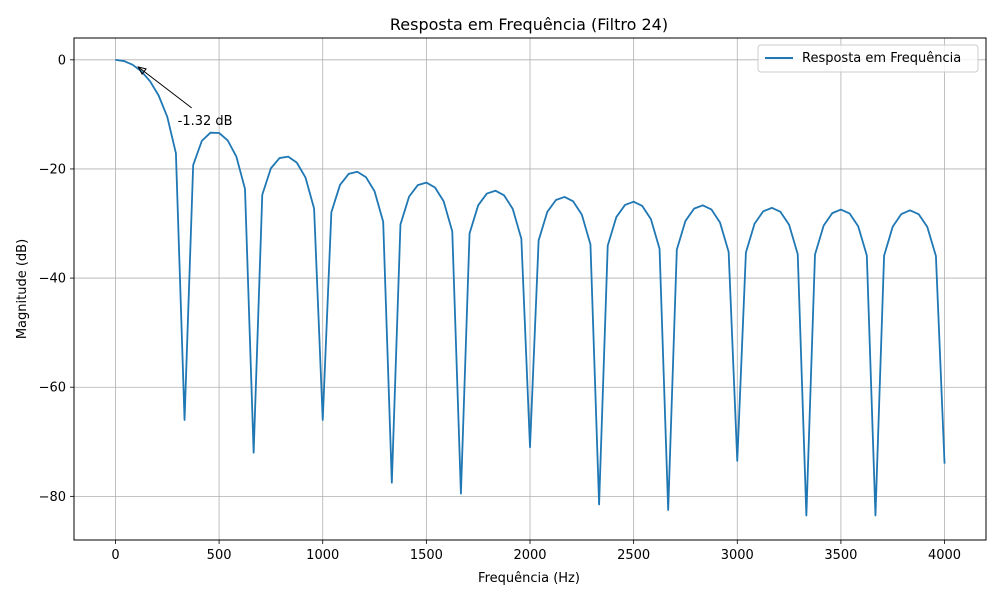 The image size is (1000, 600). I want to click on y-tick-label: −40, so click(52, 279).